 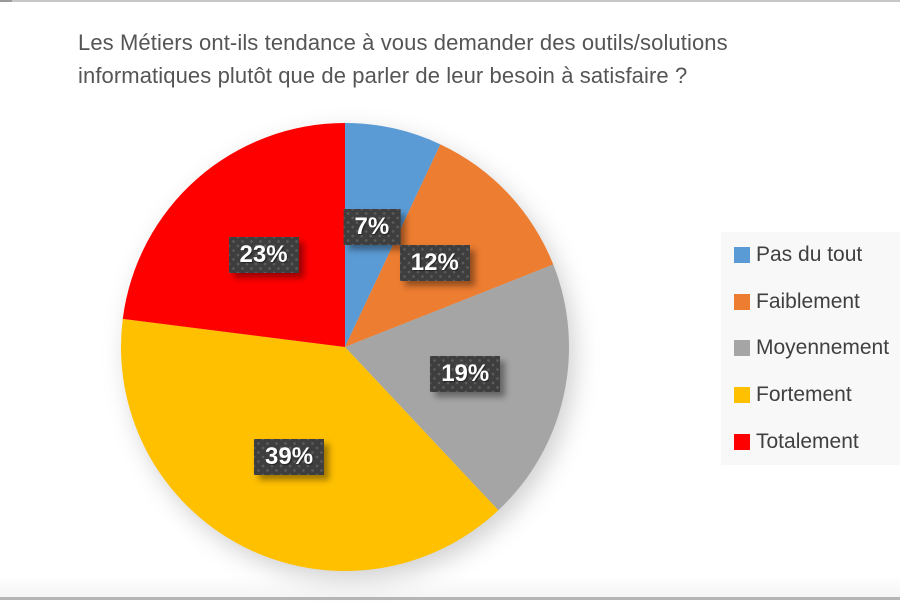 What do you see at coordinates (823, 348) in the screenshot?
I see `legend-label-moyennement: Moyennement` at bounding box center [823, 348].